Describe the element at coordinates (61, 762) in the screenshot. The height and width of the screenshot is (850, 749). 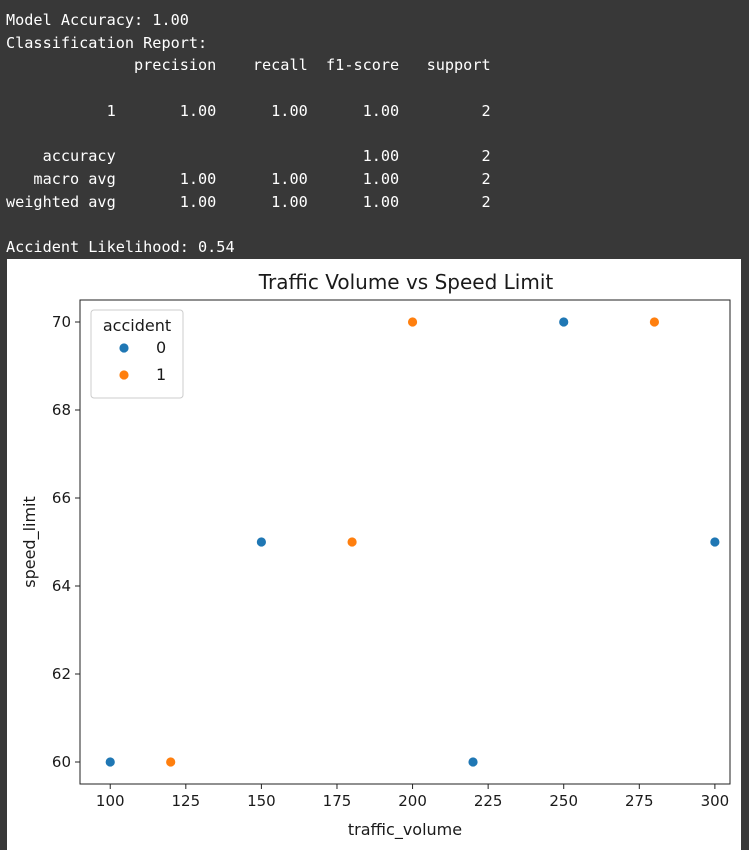
I see `y-tick-label: 60` at that location.